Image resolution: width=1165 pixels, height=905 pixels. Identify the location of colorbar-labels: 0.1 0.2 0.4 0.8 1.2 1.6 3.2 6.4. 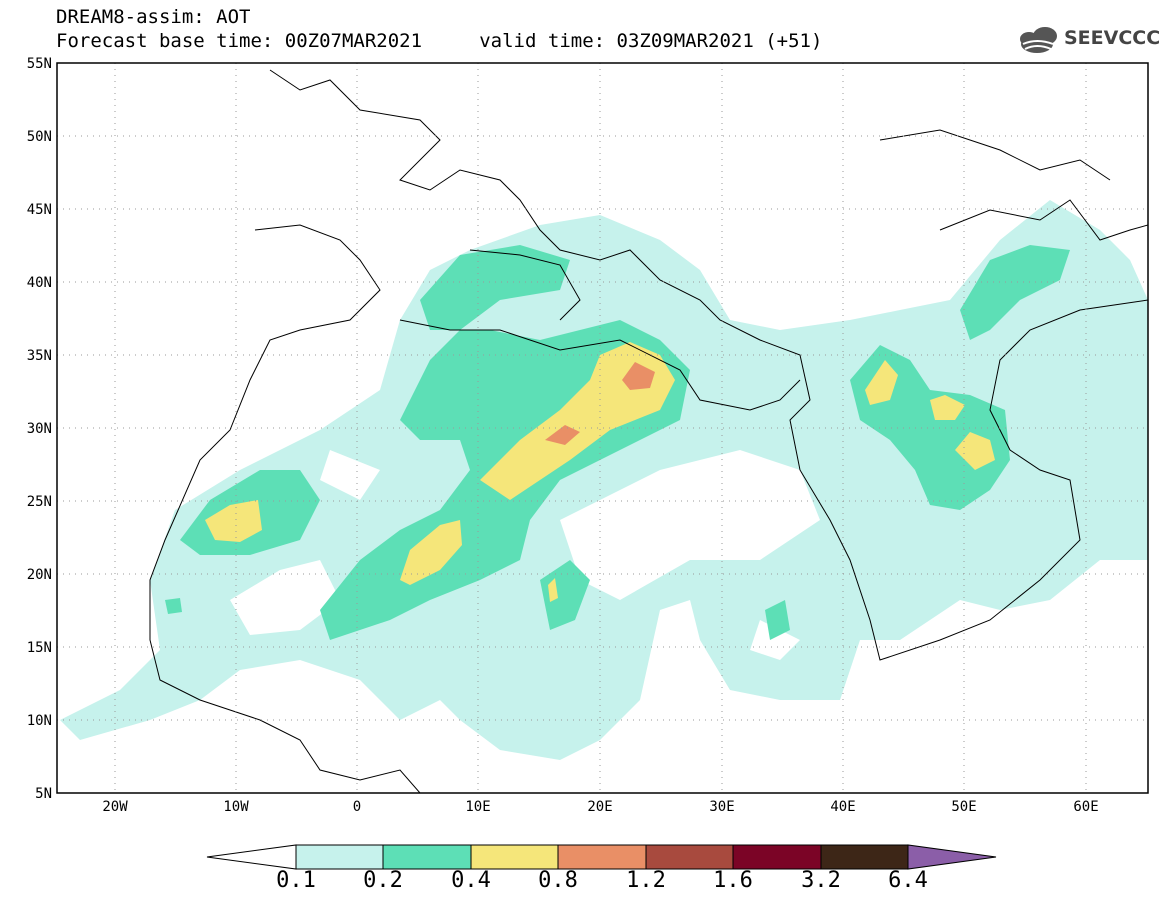
(582, 881).